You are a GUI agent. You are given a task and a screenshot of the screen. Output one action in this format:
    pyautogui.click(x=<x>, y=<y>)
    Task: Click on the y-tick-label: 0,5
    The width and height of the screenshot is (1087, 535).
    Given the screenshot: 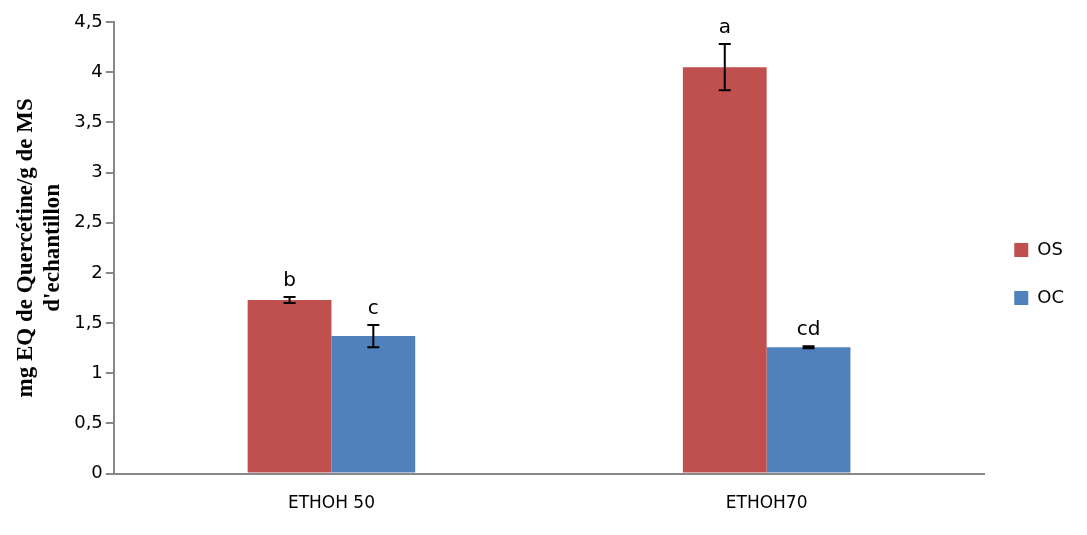 What is the action you would take?
    pyautogui.click(x=88, y=422)
    